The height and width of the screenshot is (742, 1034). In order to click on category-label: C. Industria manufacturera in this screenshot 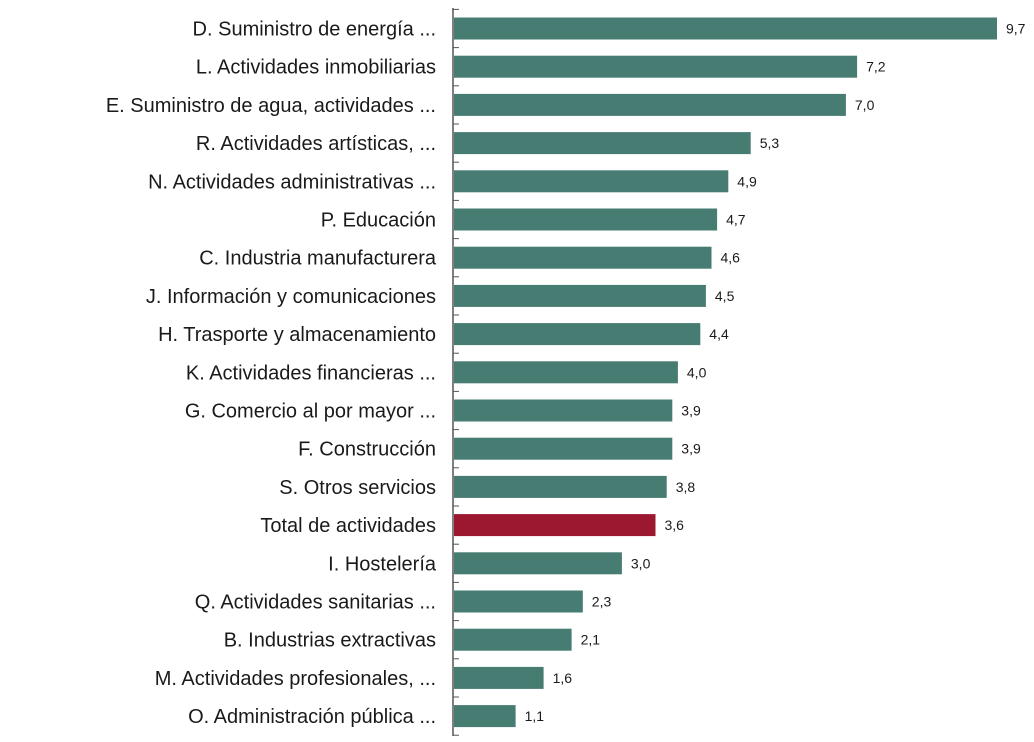, I will do `click(318, 259)`.